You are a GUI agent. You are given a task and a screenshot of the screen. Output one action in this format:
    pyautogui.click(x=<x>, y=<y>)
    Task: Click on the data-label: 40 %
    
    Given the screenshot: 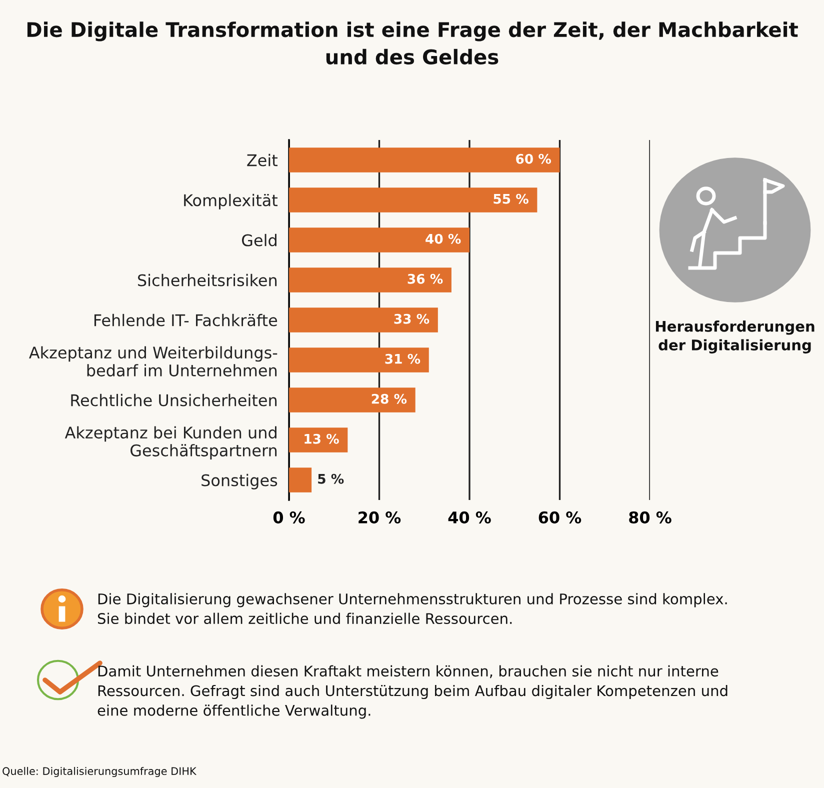 What is the action you would take?
    pyautogui.click(x=443, y=239)
    